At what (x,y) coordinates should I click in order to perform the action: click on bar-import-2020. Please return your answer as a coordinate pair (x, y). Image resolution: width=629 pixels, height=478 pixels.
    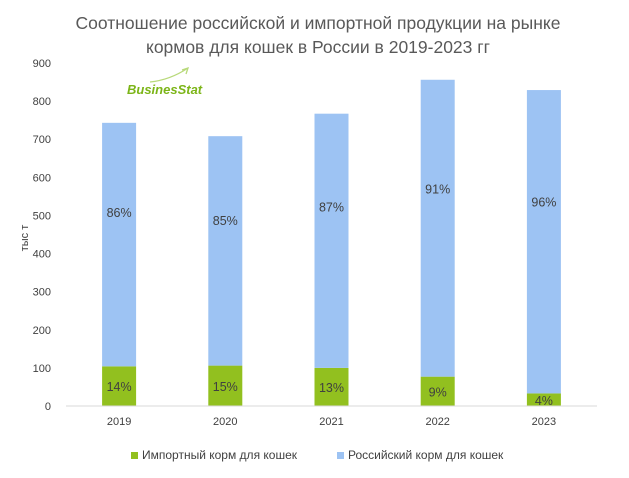
    Looking at the image, I should click on (225, 385).